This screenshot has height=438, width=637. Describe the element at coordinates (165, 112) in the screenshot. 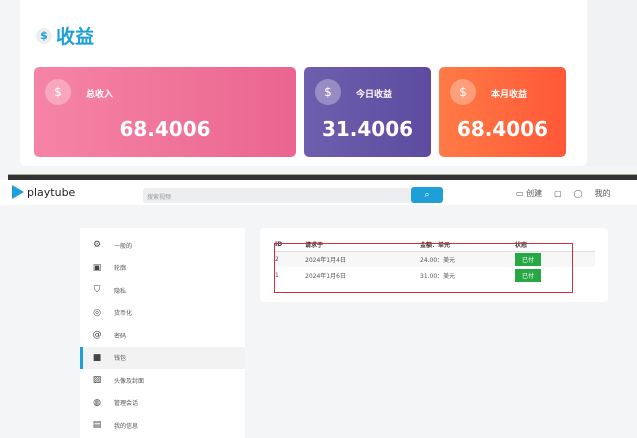

I see `total-income-card: $ 总收入 68.4006` at that location.